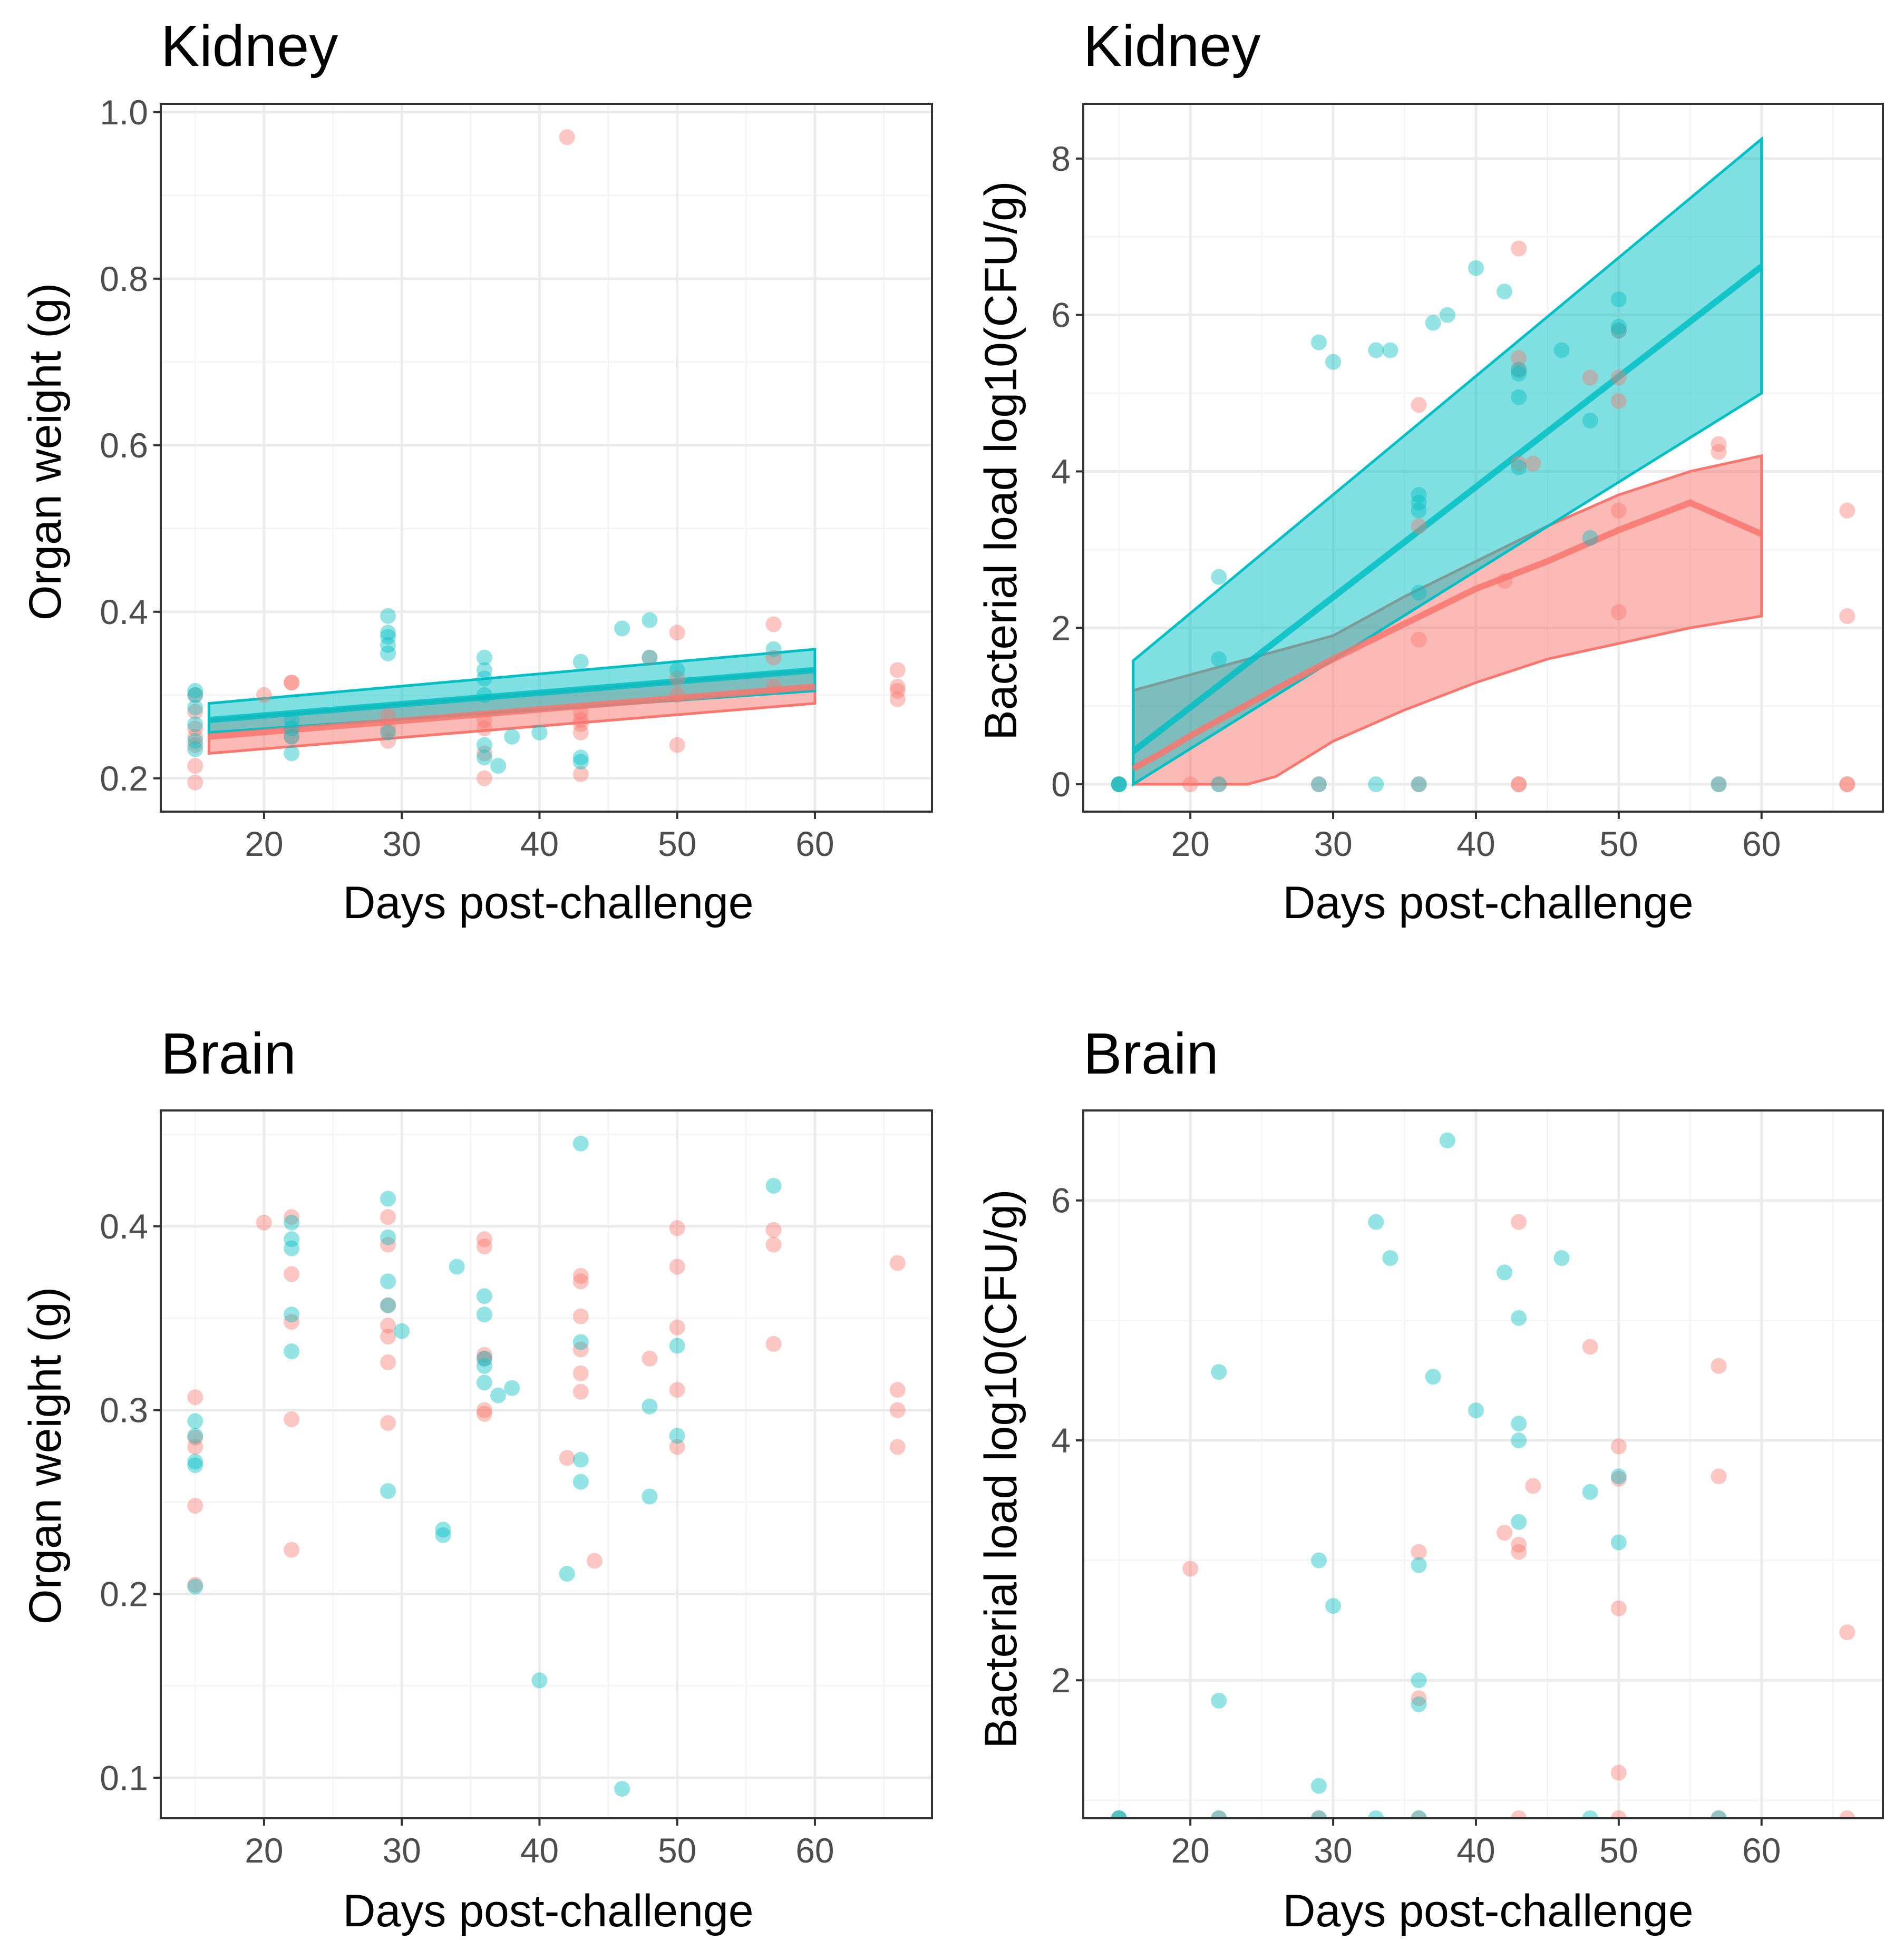 Image resolution: width=1904 pixels, height=1940 pixels. What do you see at coordinates (1333, 843) in the screenshot?
I see `x-tick-label: 30` at bounding box center [1333, 843].